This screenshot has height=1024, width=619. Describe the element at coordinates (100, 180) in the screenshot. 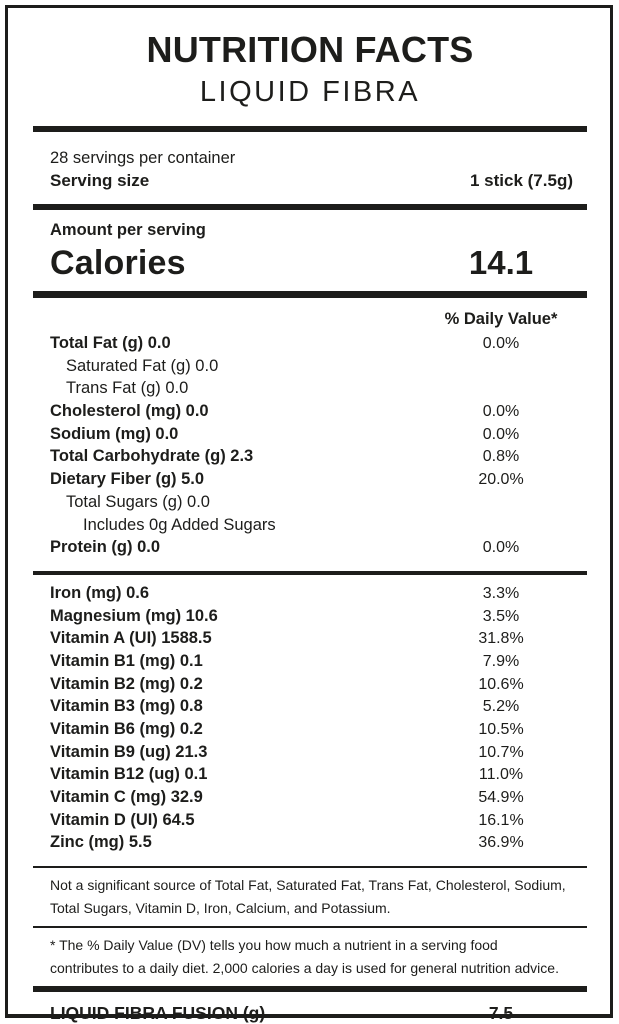

I see `serving-size-label: Serving size` at that location.